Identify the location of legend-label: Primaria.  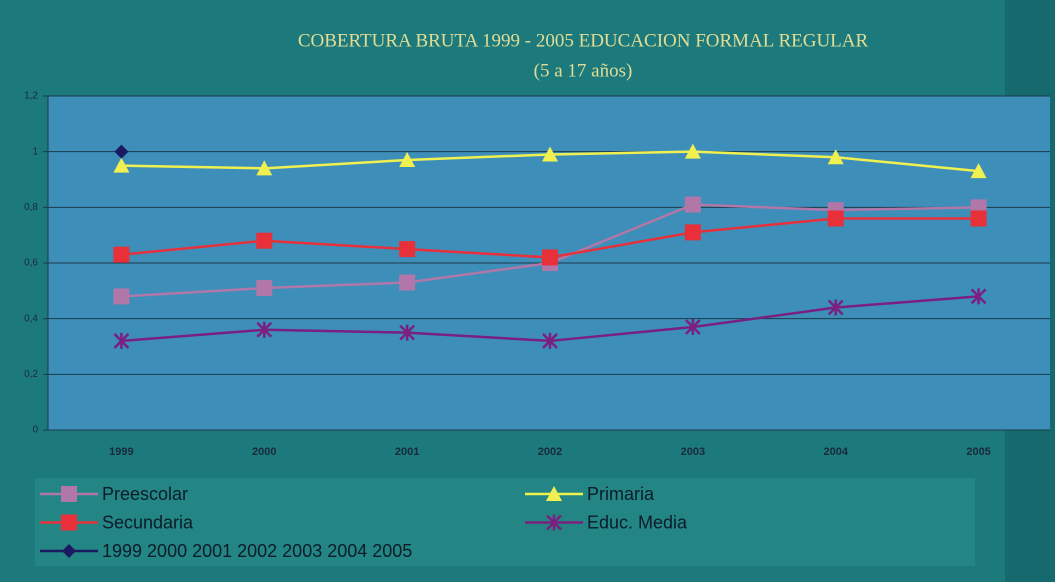
(621, 494).